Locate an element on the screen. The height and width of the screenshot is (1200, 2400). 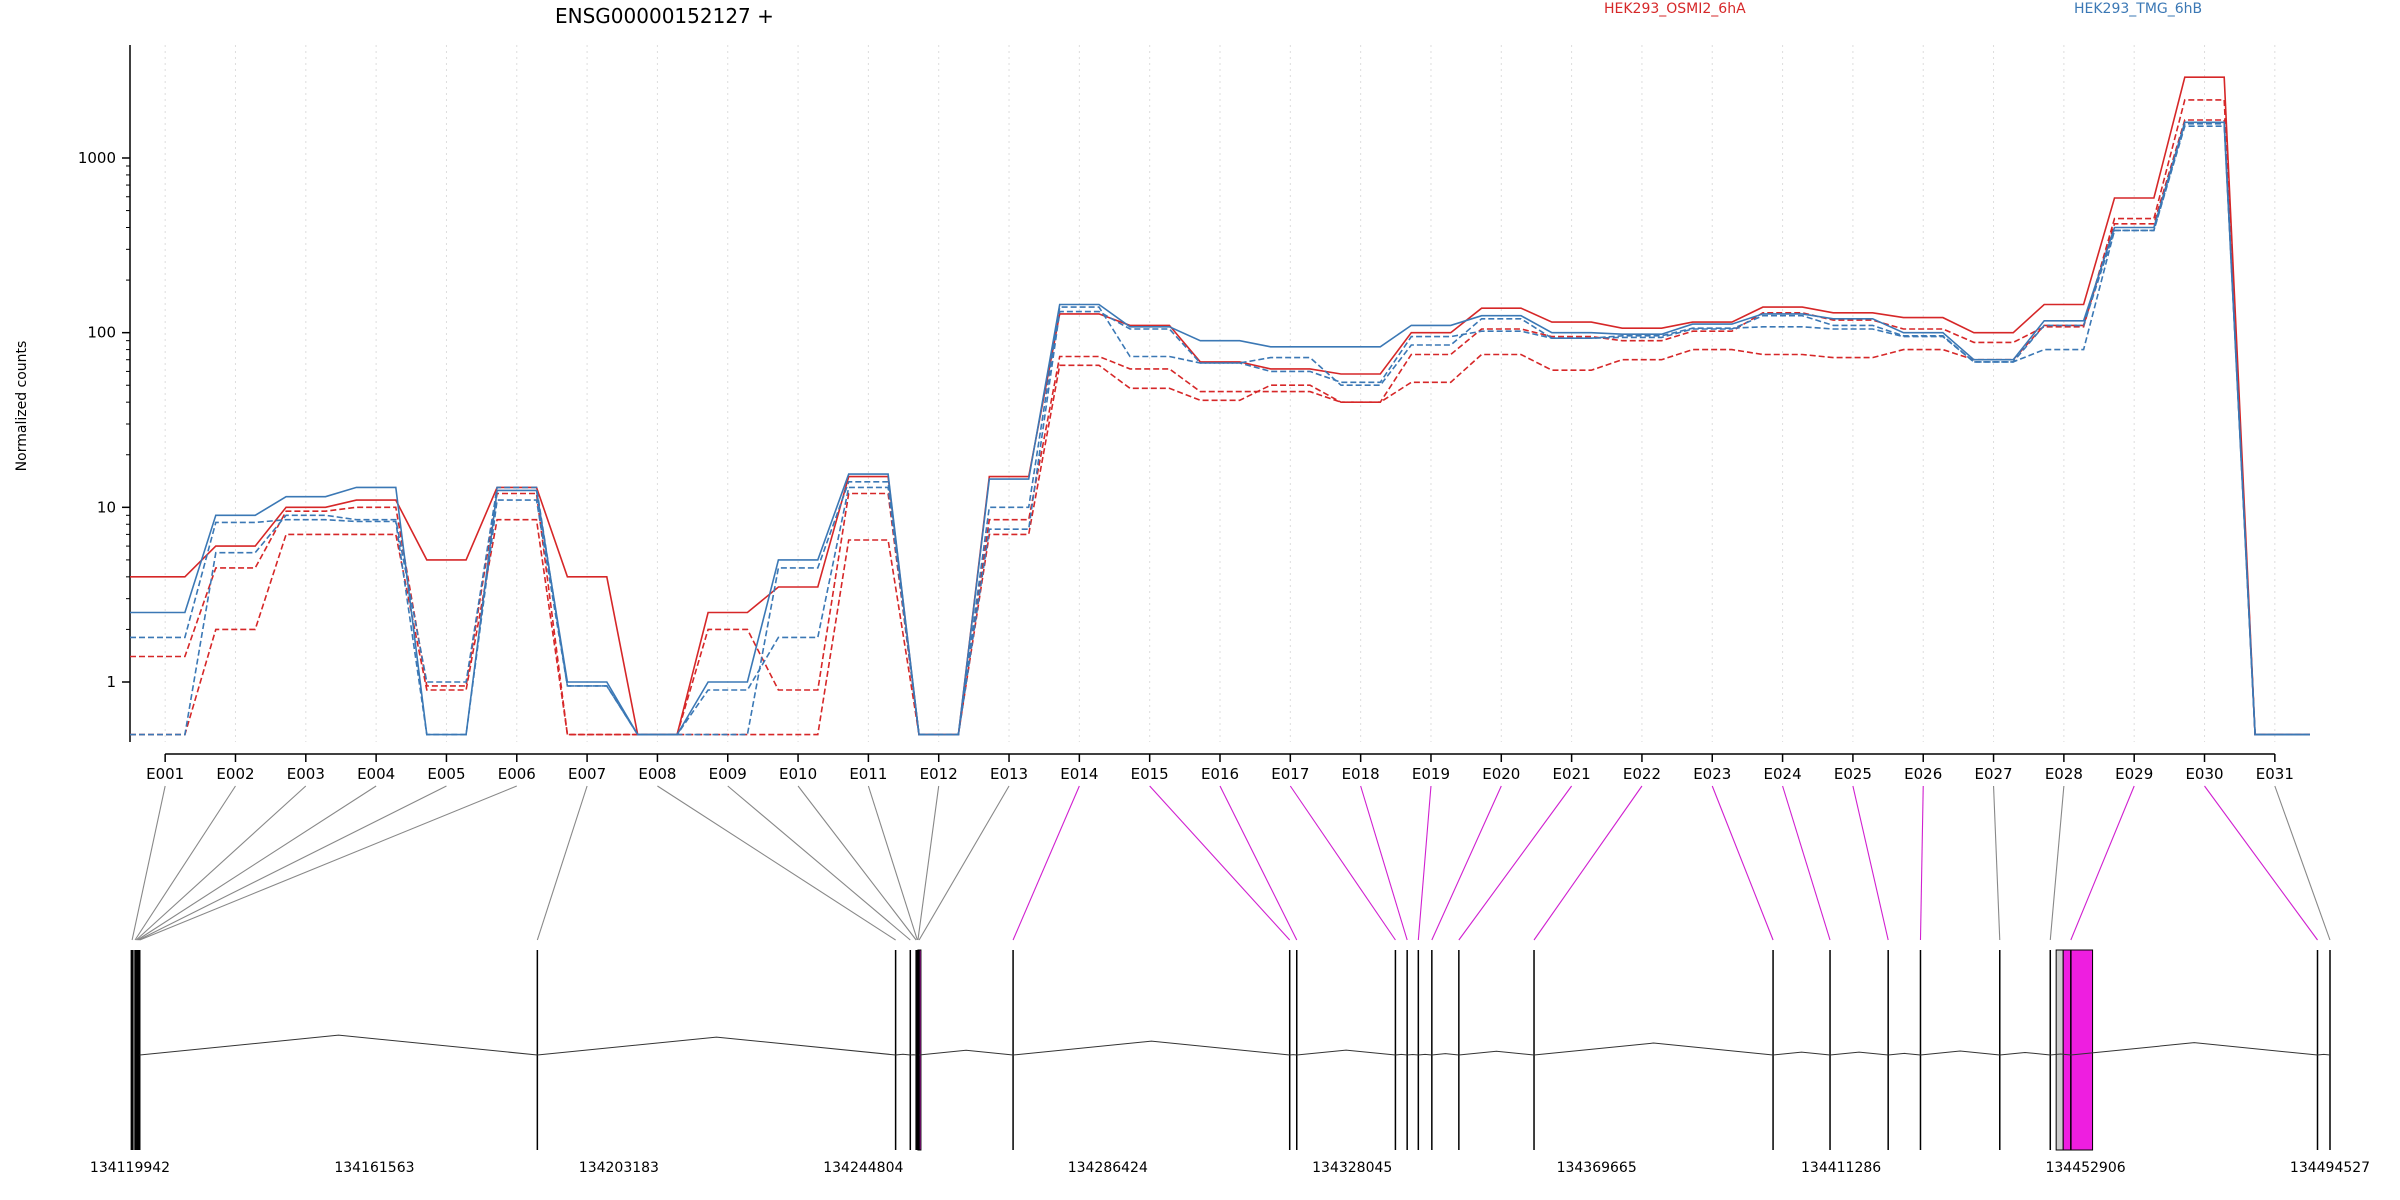
x-tick-label: E026 is located at coordinates (1923, 774).